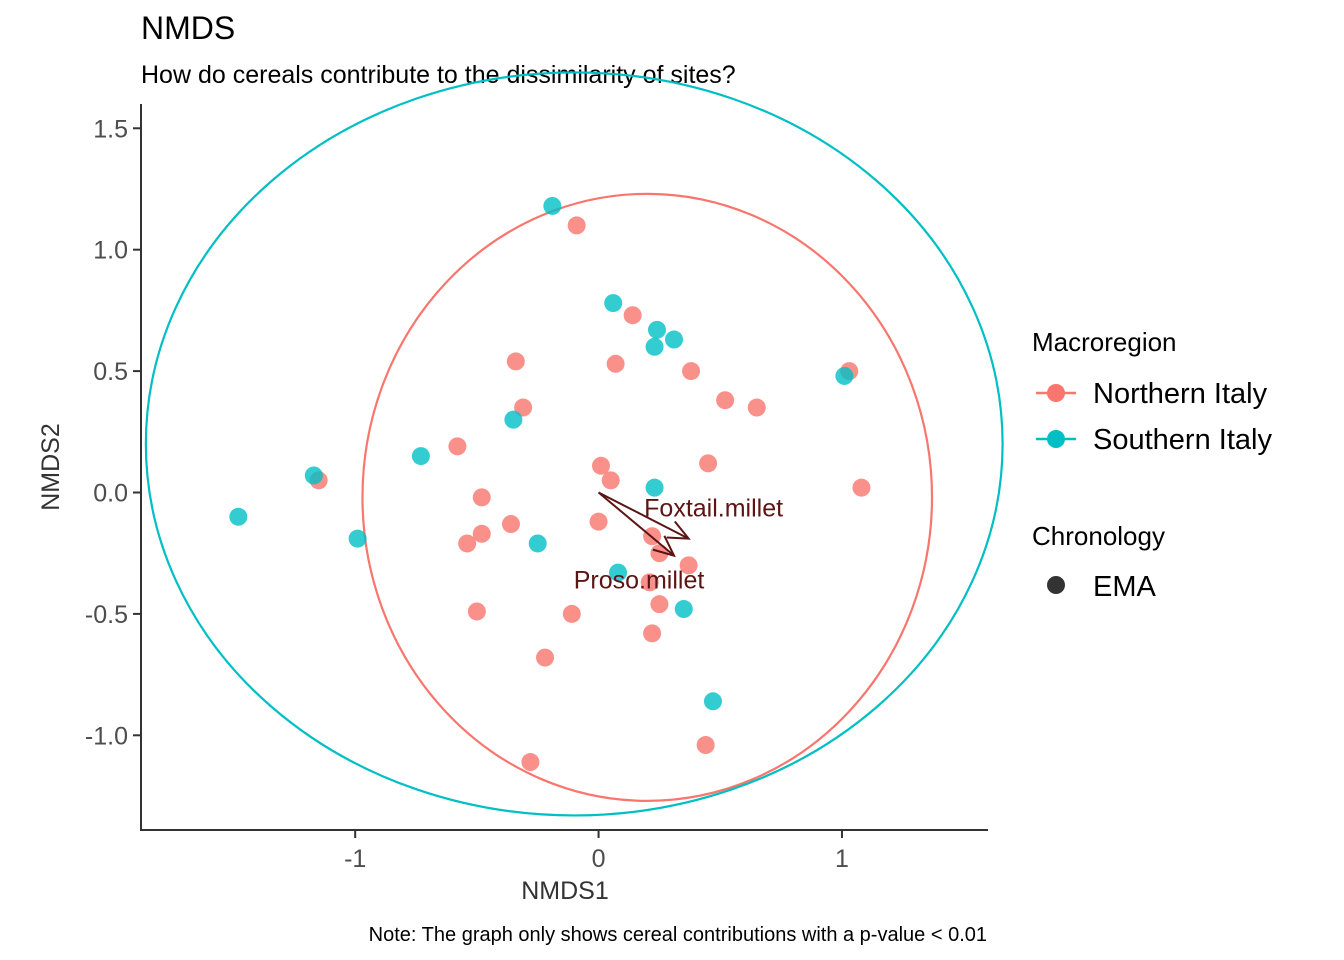 This screenshot has height=960, width=1344. Describe the element at coordinates (678, 530) in the screenshot. I see `vector-arrowhead-foxtail-millet` at that location.